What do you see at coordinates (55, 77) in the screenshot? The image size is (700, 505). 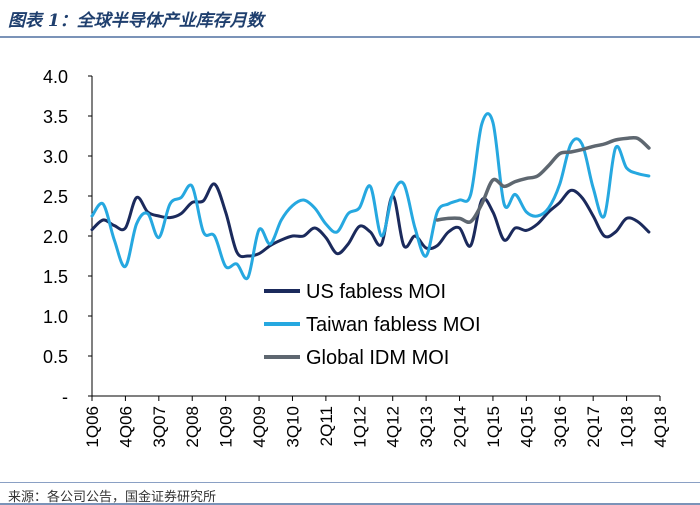 I see `y-tick-label: 4.0` at bounding box center [55, 77].